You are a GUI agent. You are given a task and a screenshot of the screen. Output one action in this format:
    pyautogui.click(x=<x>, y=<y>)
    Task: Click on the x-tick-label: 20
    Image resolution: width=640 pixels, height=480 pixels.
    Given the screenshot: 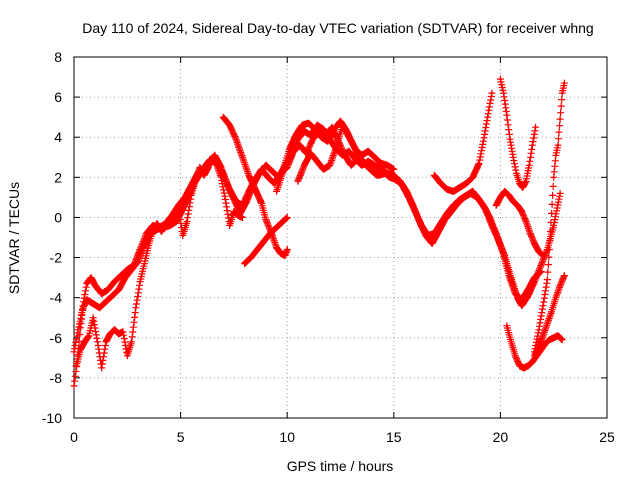 What is the action you would take?
    pyautogui.click(x=501, y=437)
    